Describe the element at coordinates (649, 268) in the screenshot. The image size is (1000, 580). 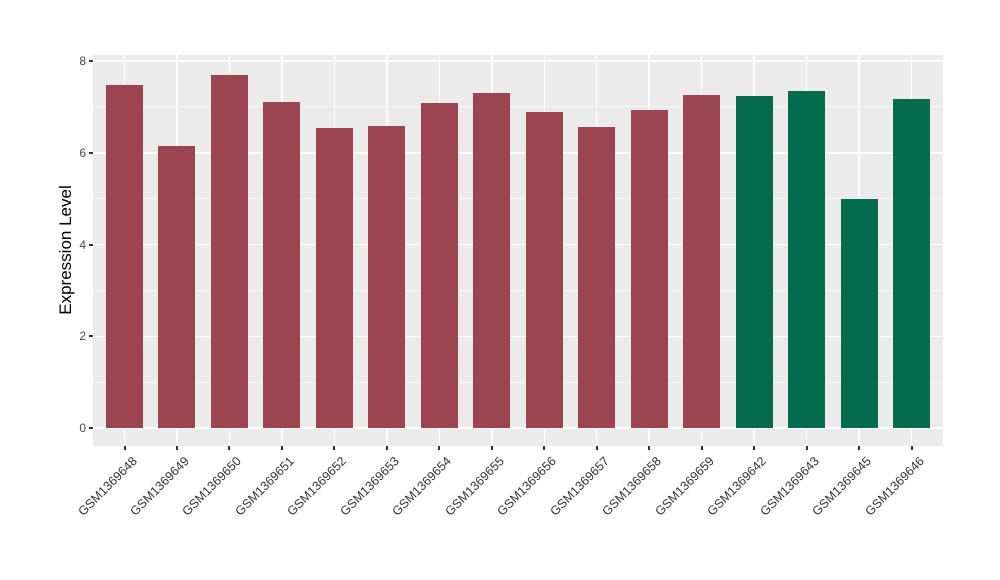
I see `bar-GSM1369658` at that location.